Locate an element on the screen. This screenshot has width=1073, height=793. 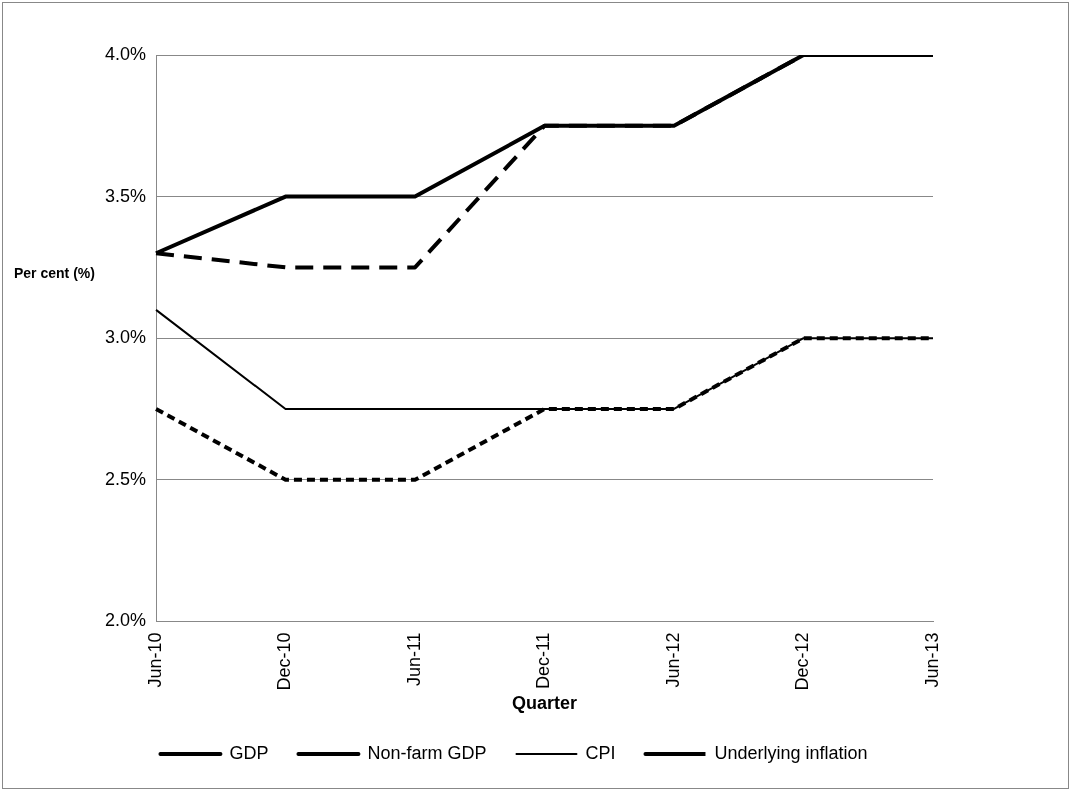
y-tick-label: 3.0% is located at coordinates (126, 337).